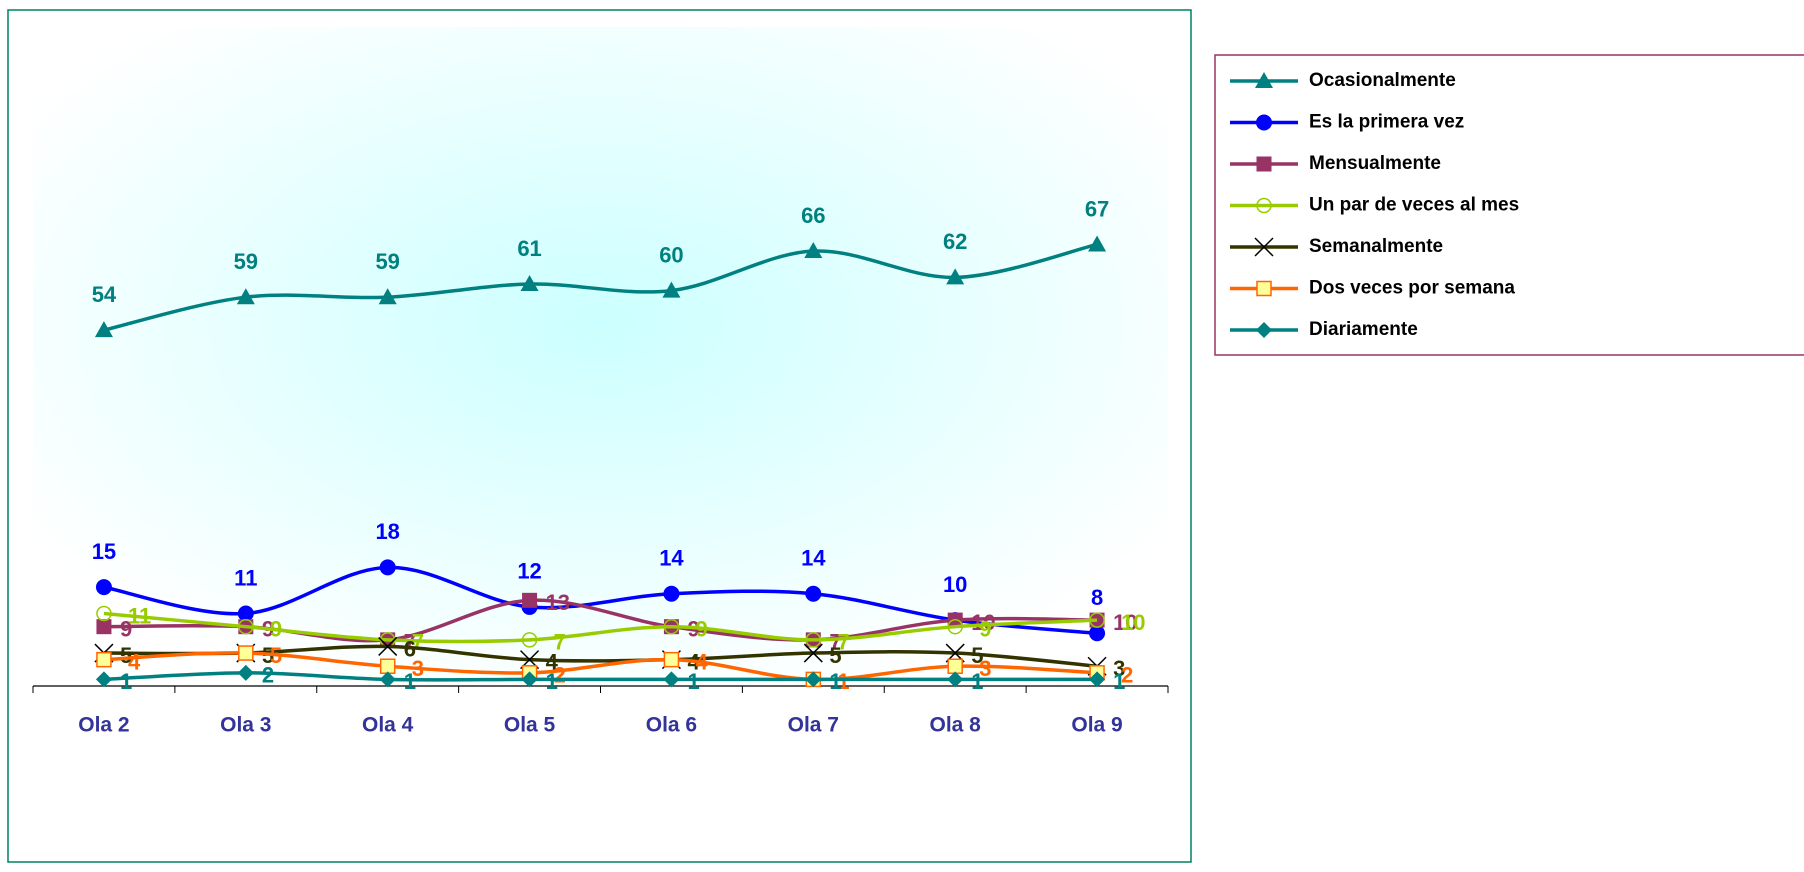  I want to click on data-label: 67, so click(1097, 208).